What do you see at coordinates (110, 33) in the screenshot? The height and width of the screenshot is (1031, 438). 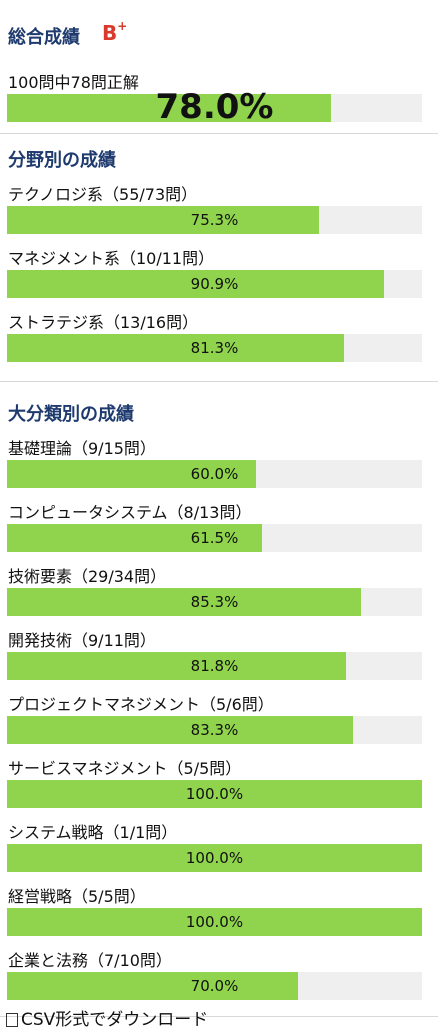 I see `grade-letter: B` at bounding box center [110, 33].